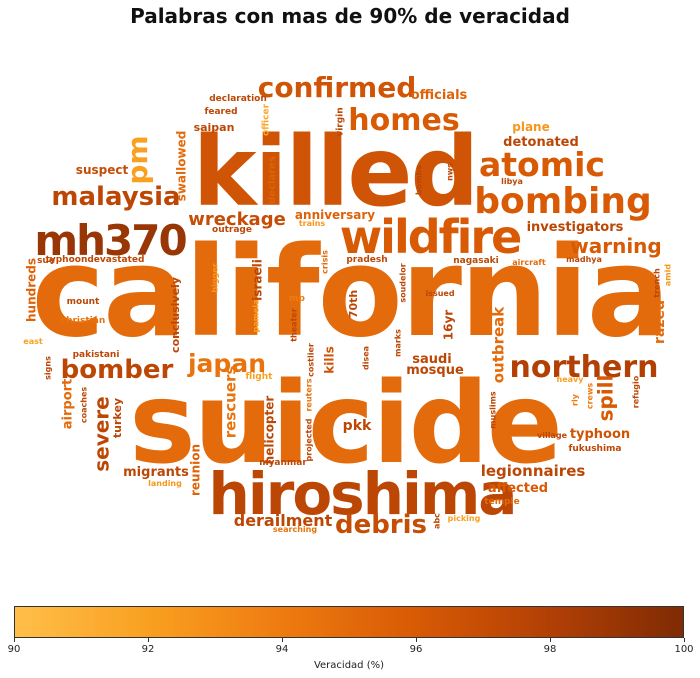  What do you see at coordinates (117, 418) in the screenshot?
I see `word-turkey: turkey` at bounding box center [117, 418].